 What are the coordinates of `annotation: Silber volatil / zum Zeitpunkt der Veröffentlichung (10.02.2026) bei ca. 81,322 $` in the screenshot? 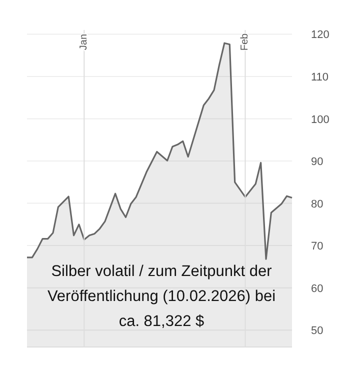 It's located at (161, 296).